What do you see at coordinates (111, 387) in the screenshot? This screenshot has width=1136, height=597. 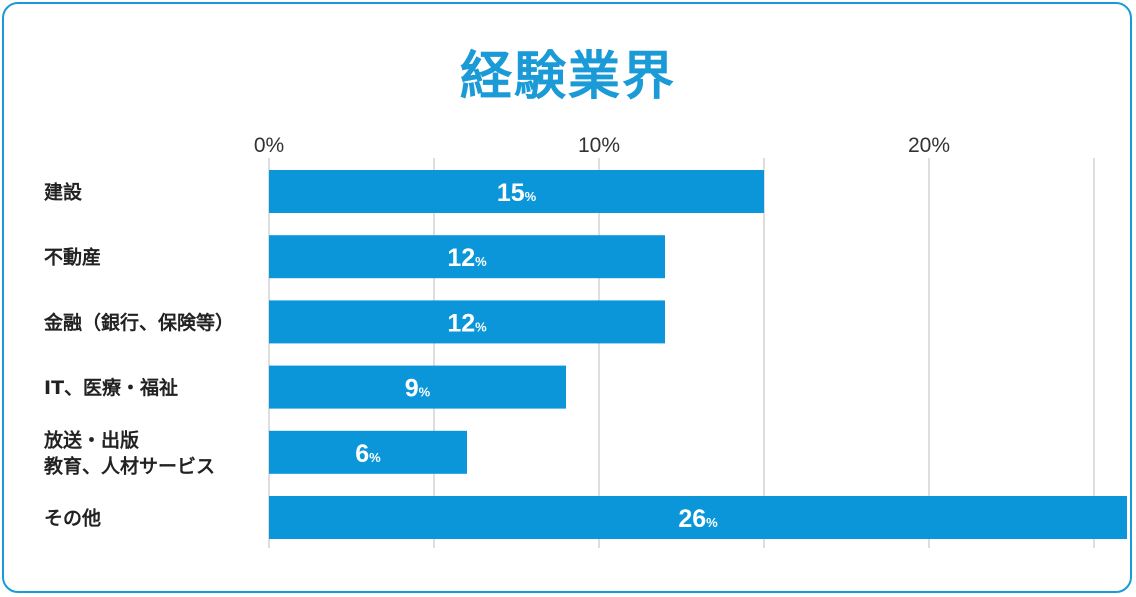 I see `category-label: IT、医療・福祉` at bounding box center [111, 387].